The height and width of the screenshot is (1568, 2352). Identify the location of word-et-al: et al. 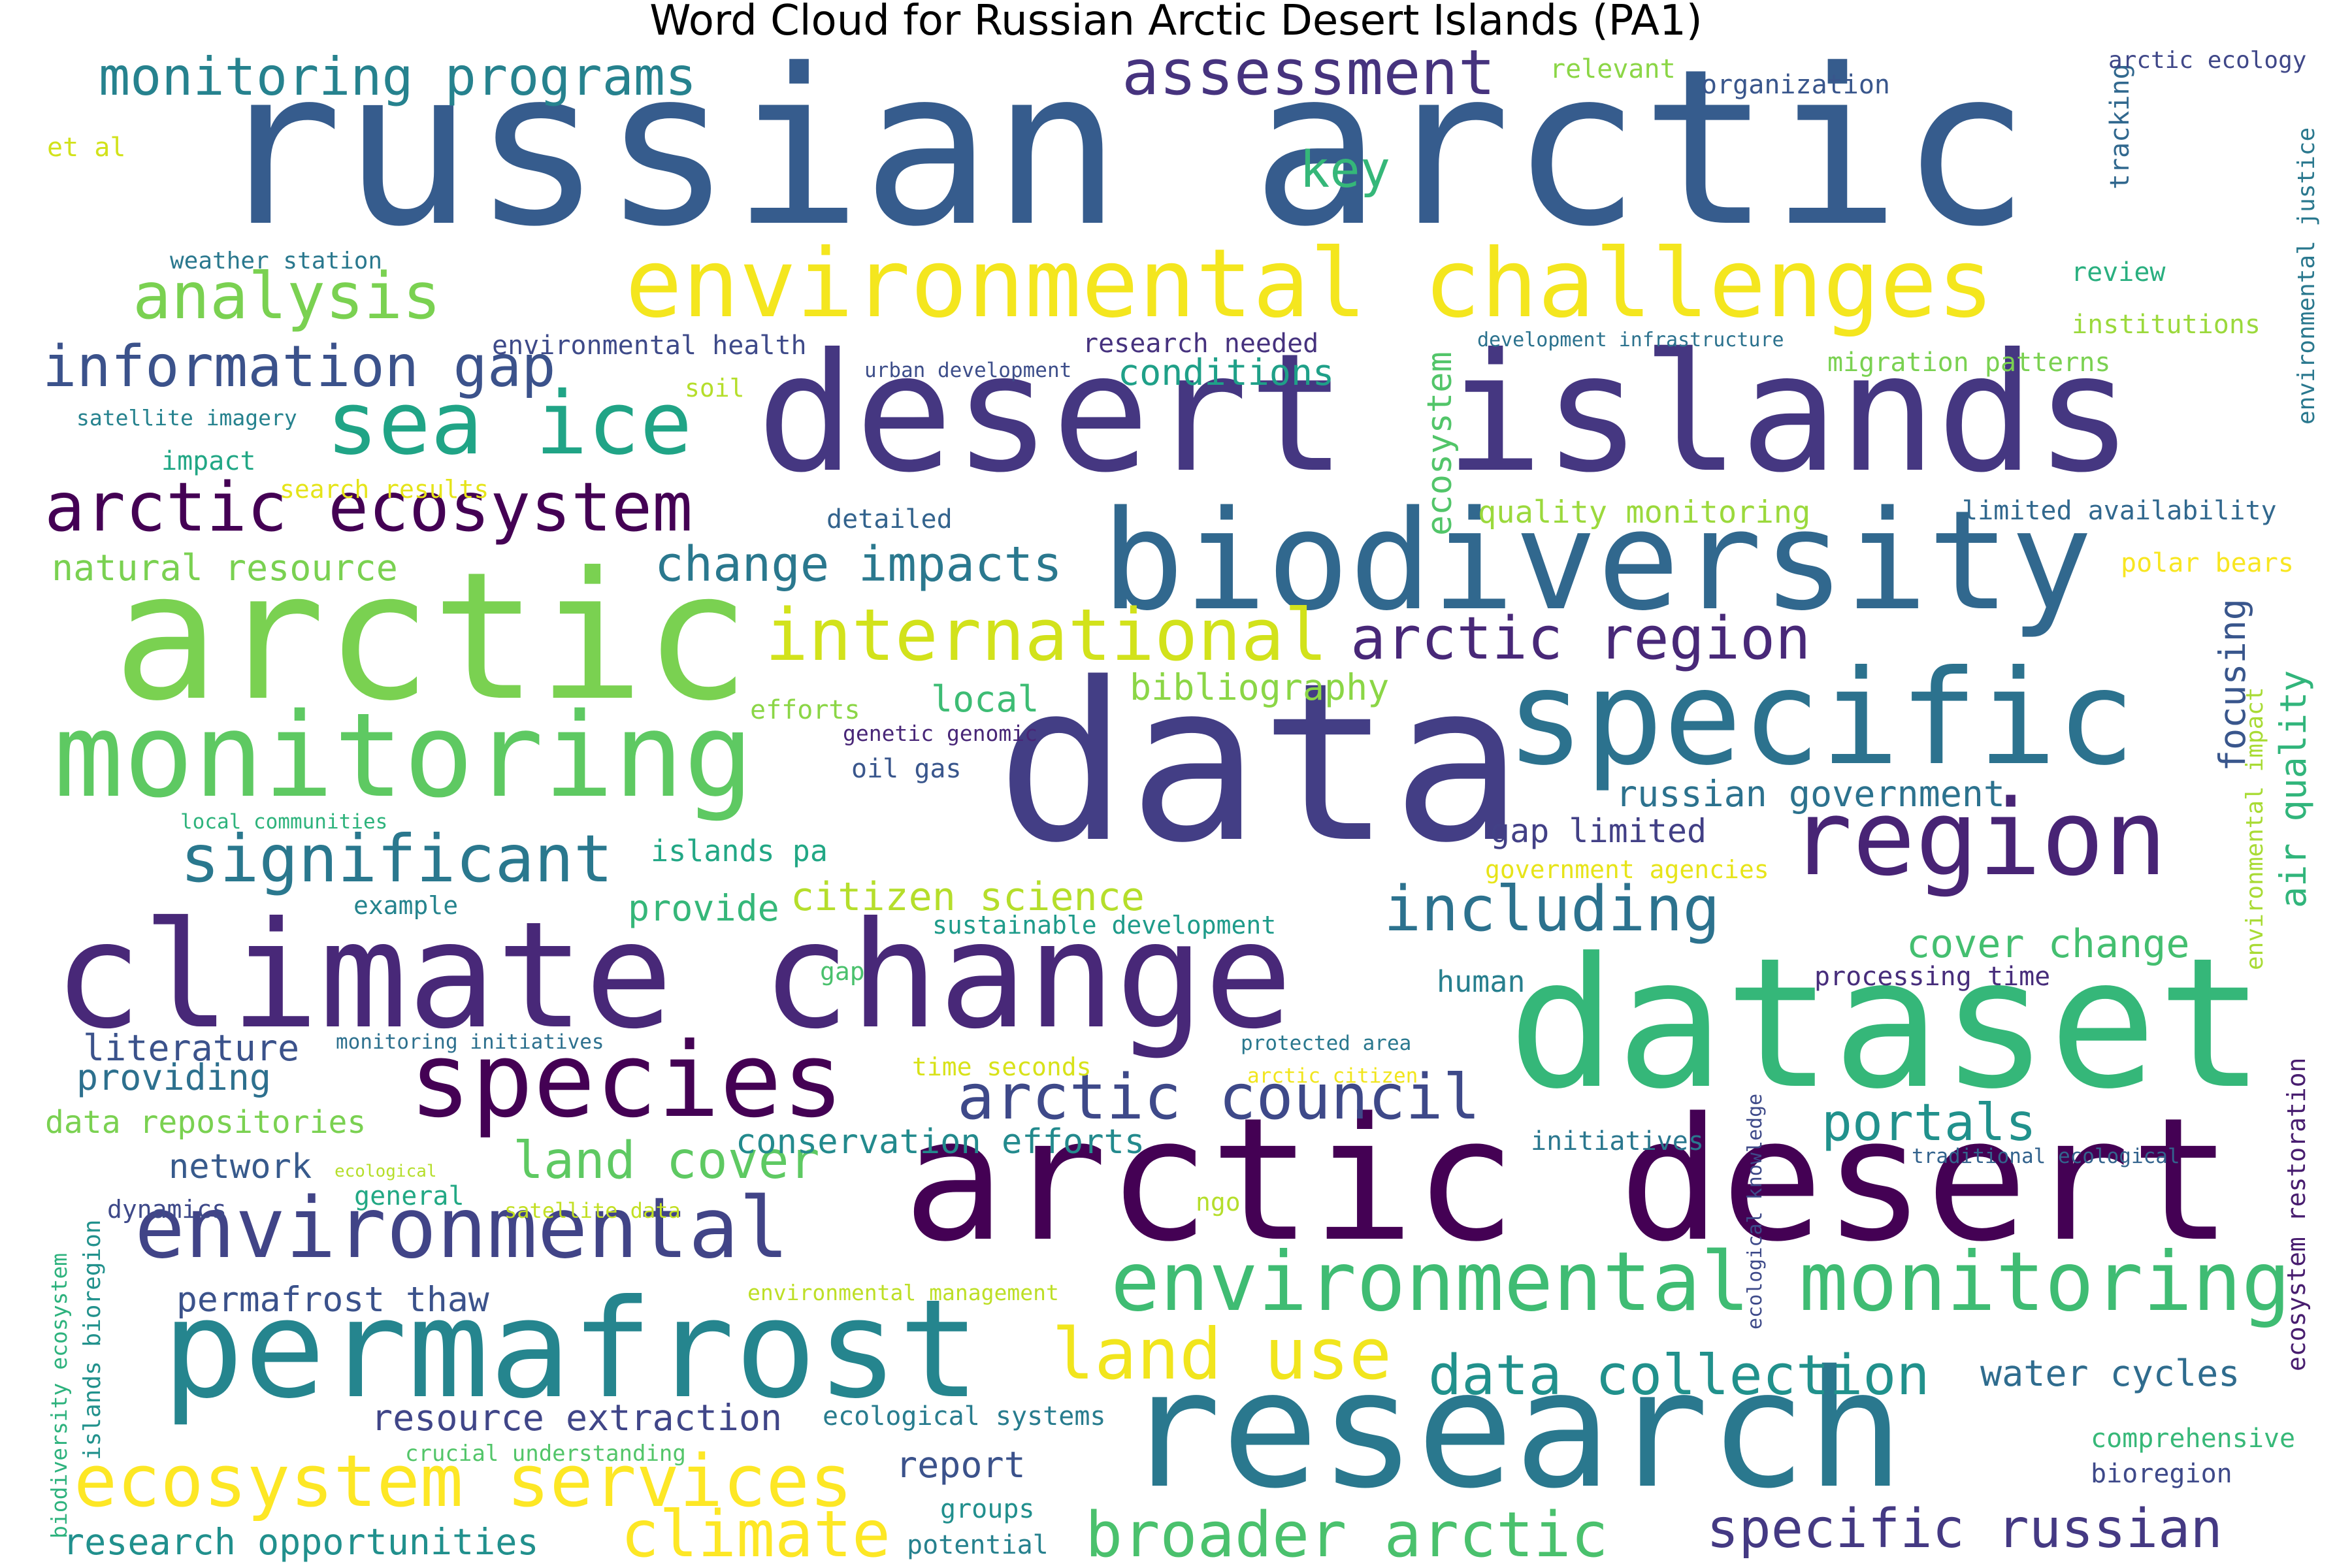
(86, 148).